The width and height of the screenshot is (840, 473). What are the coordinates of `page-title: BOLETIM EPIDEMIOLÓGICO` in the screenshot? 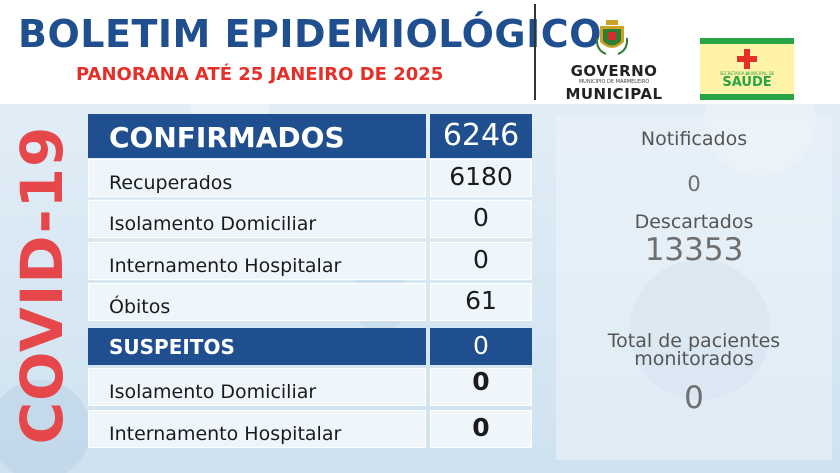 It's located at (310, 34).